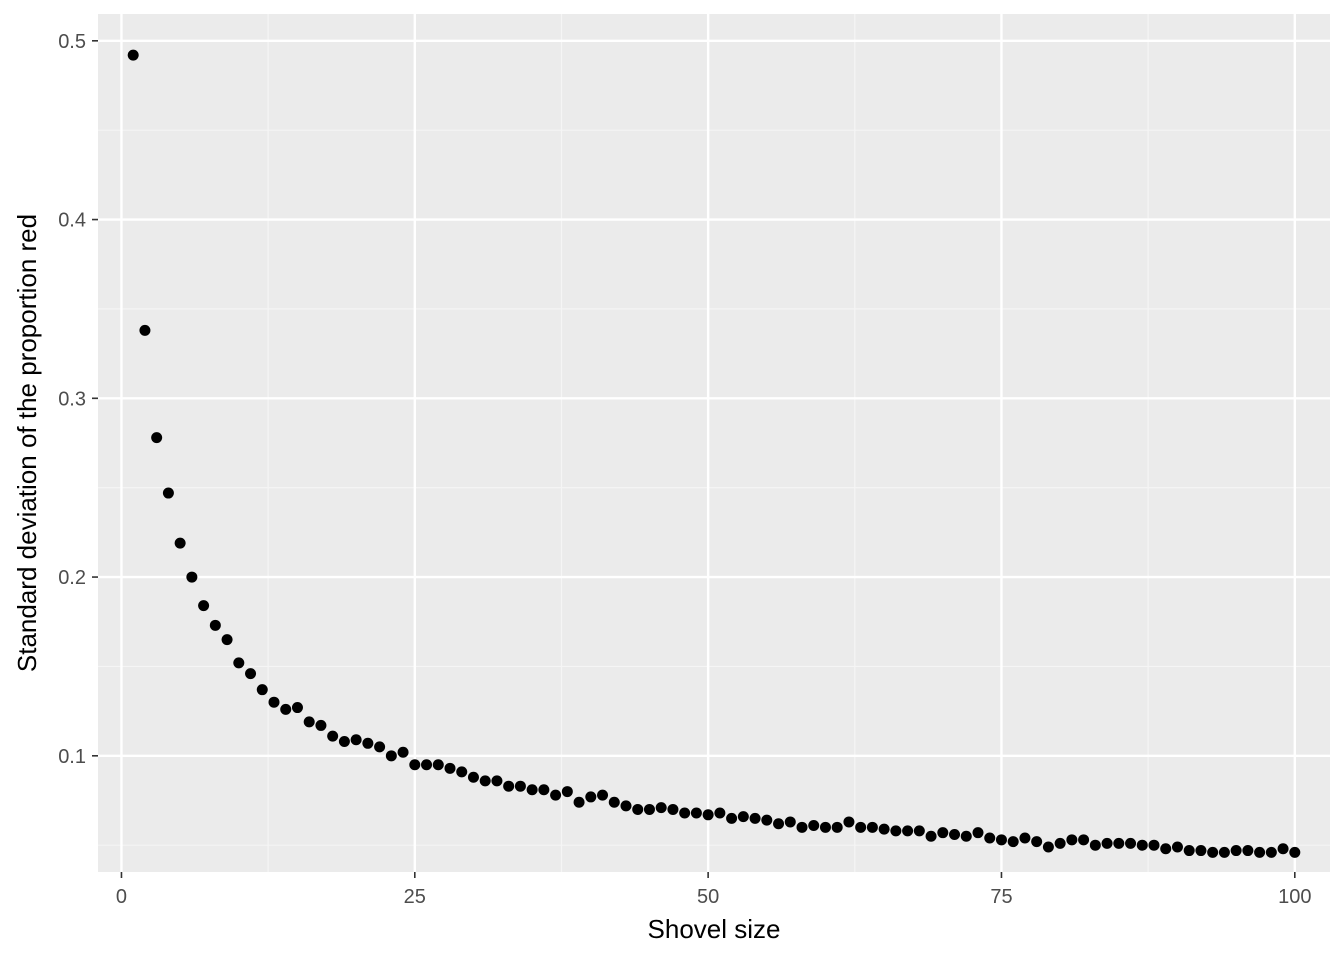  What do you see at coordinates (78, 399) in the screenshot?
I see `y-axis: 0.1 0.2 0.3 0.4 0.5` at bounding box center [78, 399].